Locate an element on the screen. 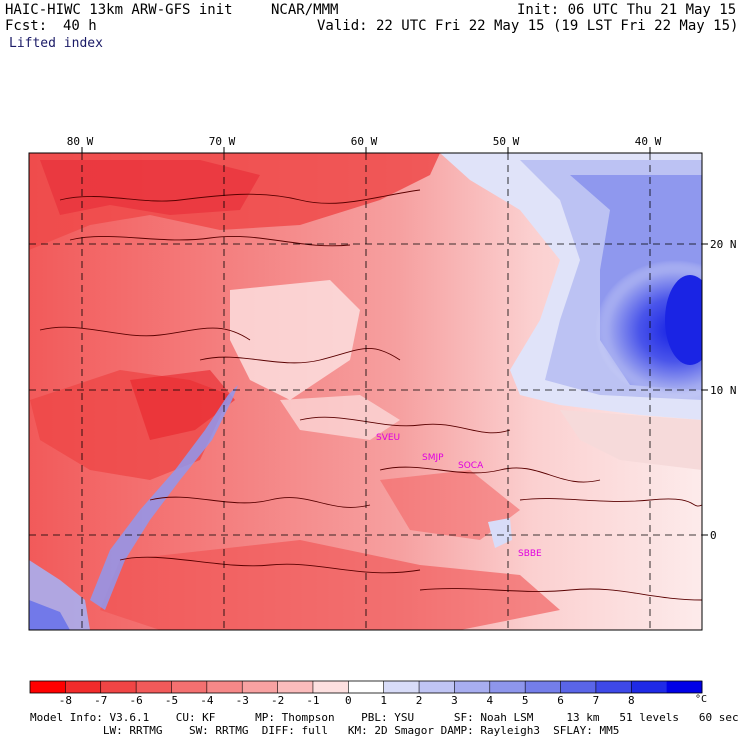  station-smjp: SMJP is located at coordinates (433, 458).